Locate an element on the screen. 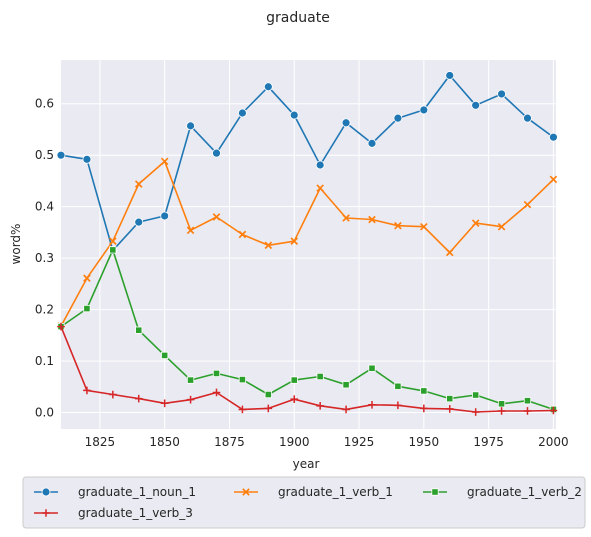 Image resolution: width=591 pixels, height=537 pixels. y-tick-label: 0.3 is located at coordinates (44, 258).